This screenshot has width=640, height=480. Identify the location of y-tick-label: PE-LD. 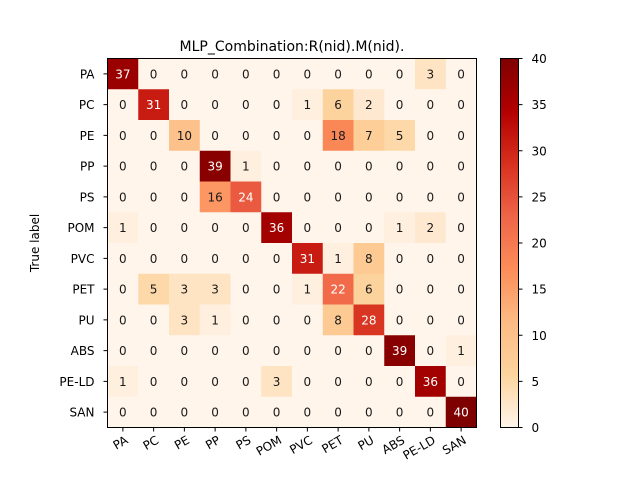
(76, 382).